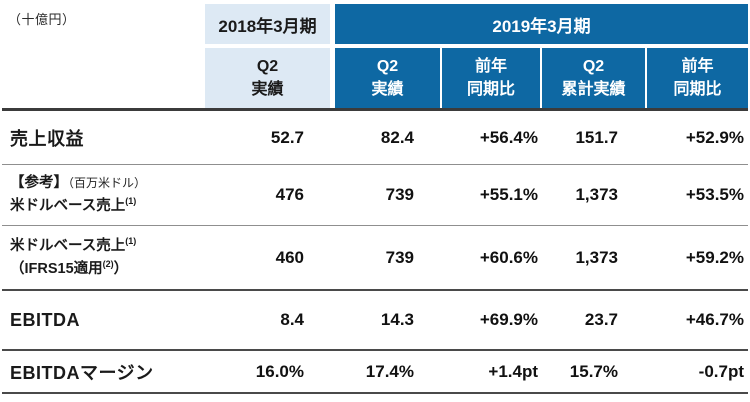 The width and height of the screenshot is (750, 402). Describe the element at coordinates (490, 78) in the screenshot. I see `subheader-fy2019-yoy: 前年 同期比` at that location.